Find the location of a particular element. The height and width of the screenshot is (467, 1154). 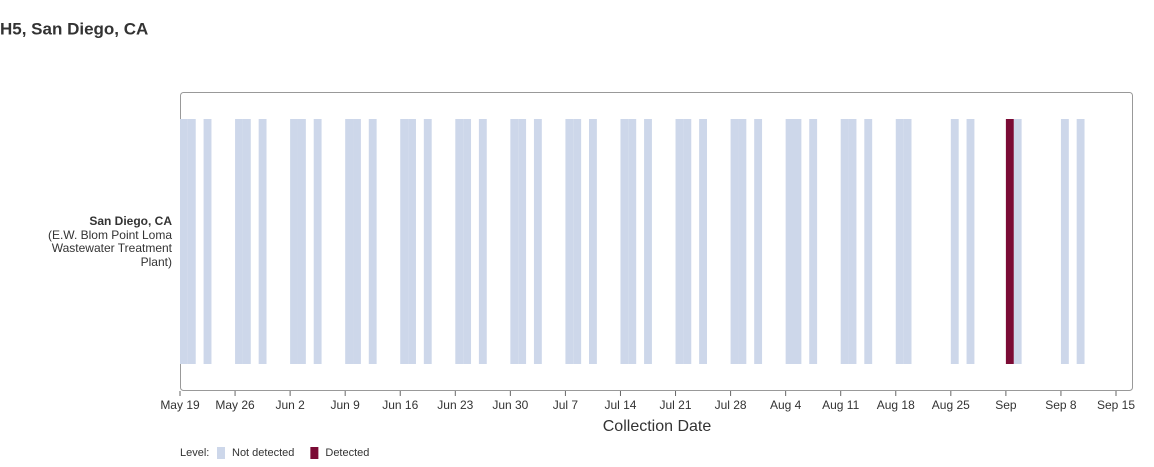

x-tick-label: Jun 23 is located at coordinates (455, 405).